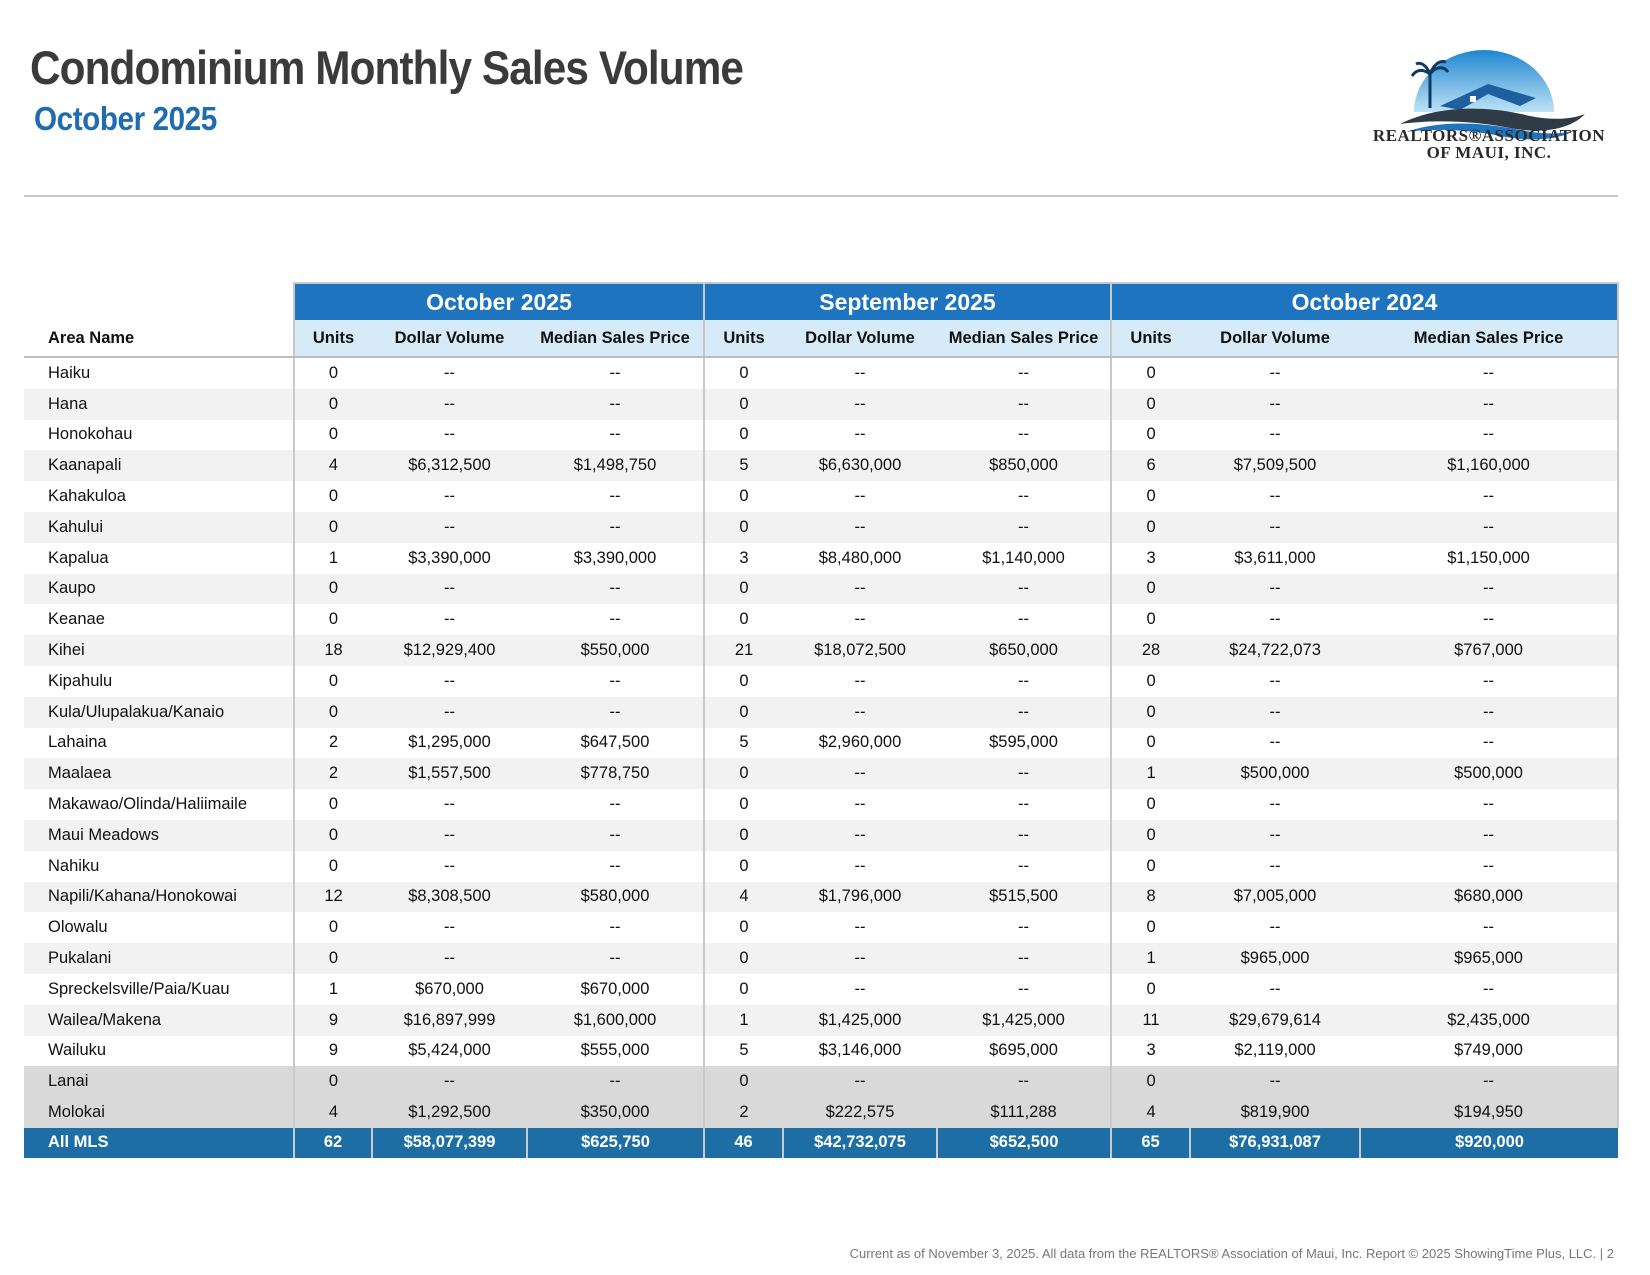  I want to click on area-name-cell: Kihei, so click(159, 650).